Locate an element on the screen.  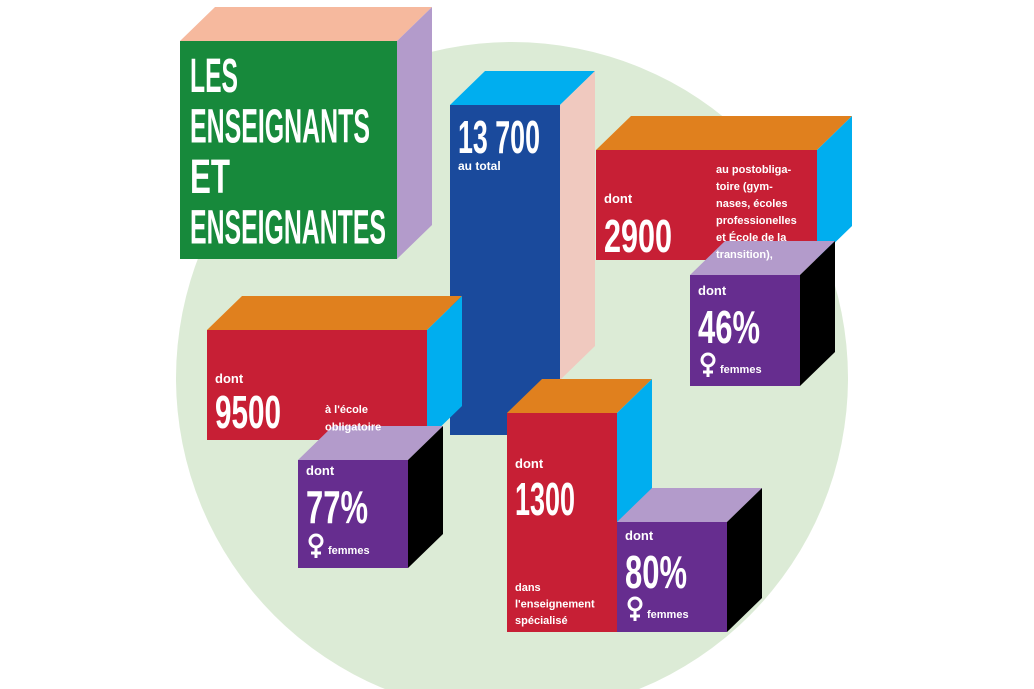
title-block-front is located at coordinates (288, 150).